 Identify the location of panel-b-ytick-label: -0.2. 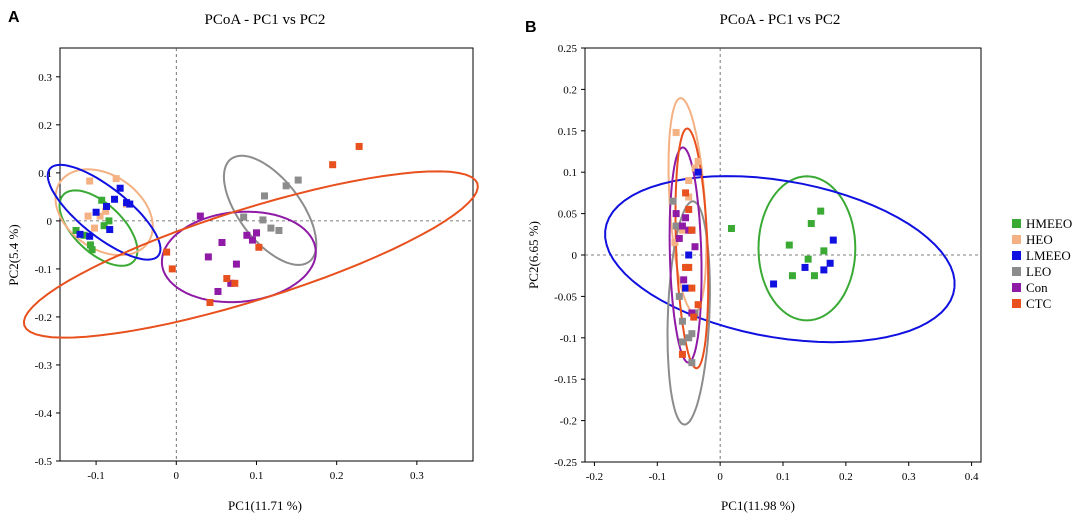
(568, 422).